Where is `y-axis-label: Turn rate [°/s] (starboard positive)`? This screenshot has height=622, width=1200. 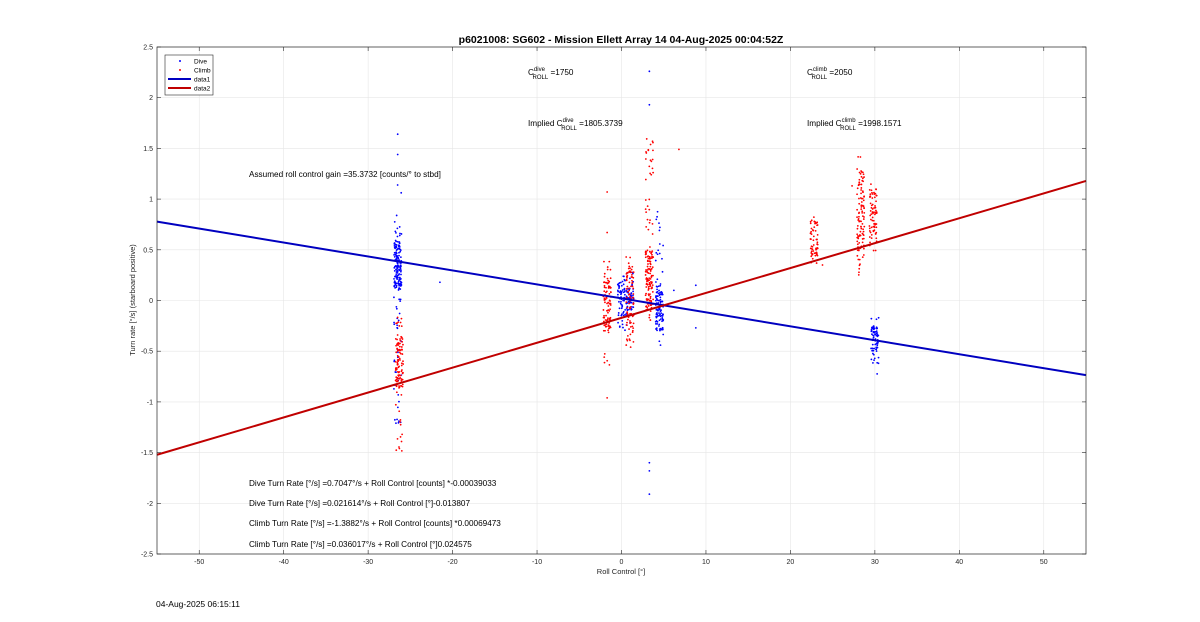
y-axis-label: Turn rate [°/s] (starboard positive) is located at coordinates (132, 300).